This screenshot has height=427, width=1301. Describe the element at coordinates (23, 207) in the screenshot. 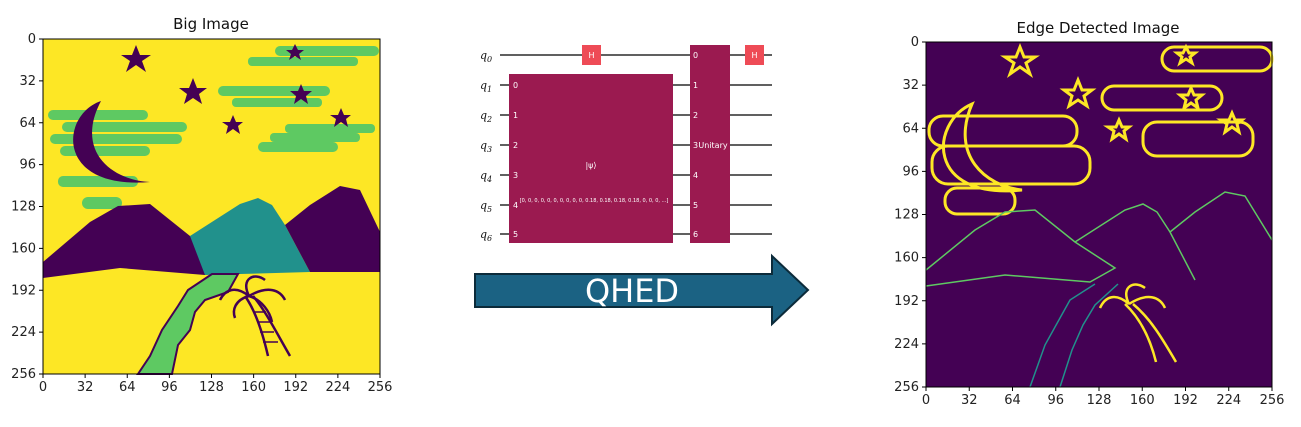

I see `big-image-y-tick-label: 128` at that location.